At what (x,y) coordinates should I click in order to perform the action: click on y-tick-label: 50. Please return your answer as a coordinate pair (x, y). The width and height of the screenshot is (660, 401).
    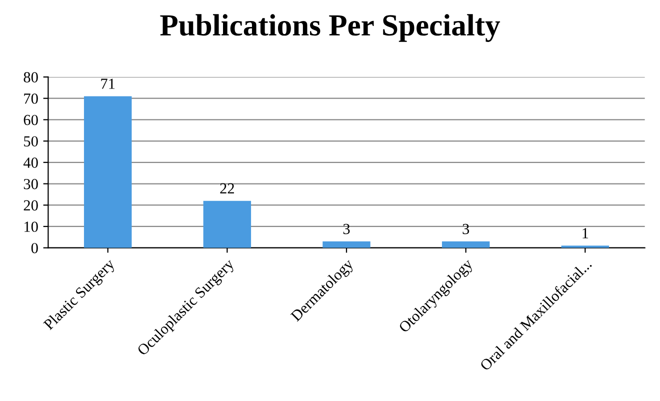
    Looking at the image, I should click on (31, 141).